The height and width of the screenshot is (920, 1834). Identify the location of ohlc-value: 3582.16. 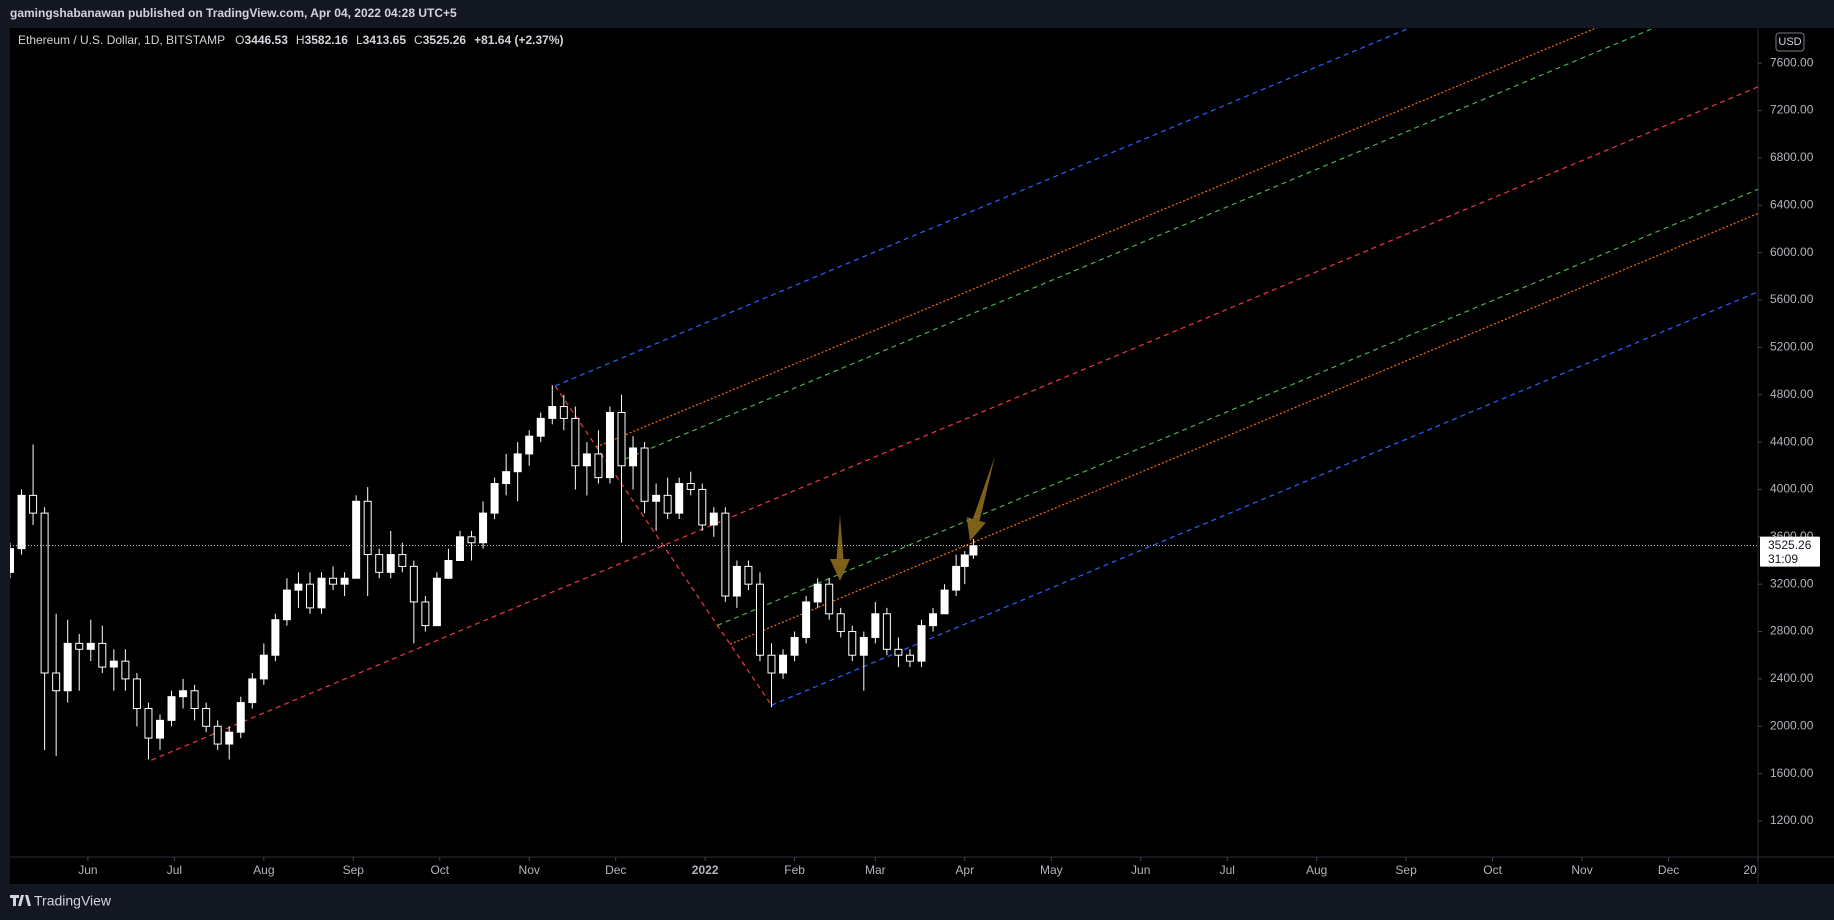
(327, 40).